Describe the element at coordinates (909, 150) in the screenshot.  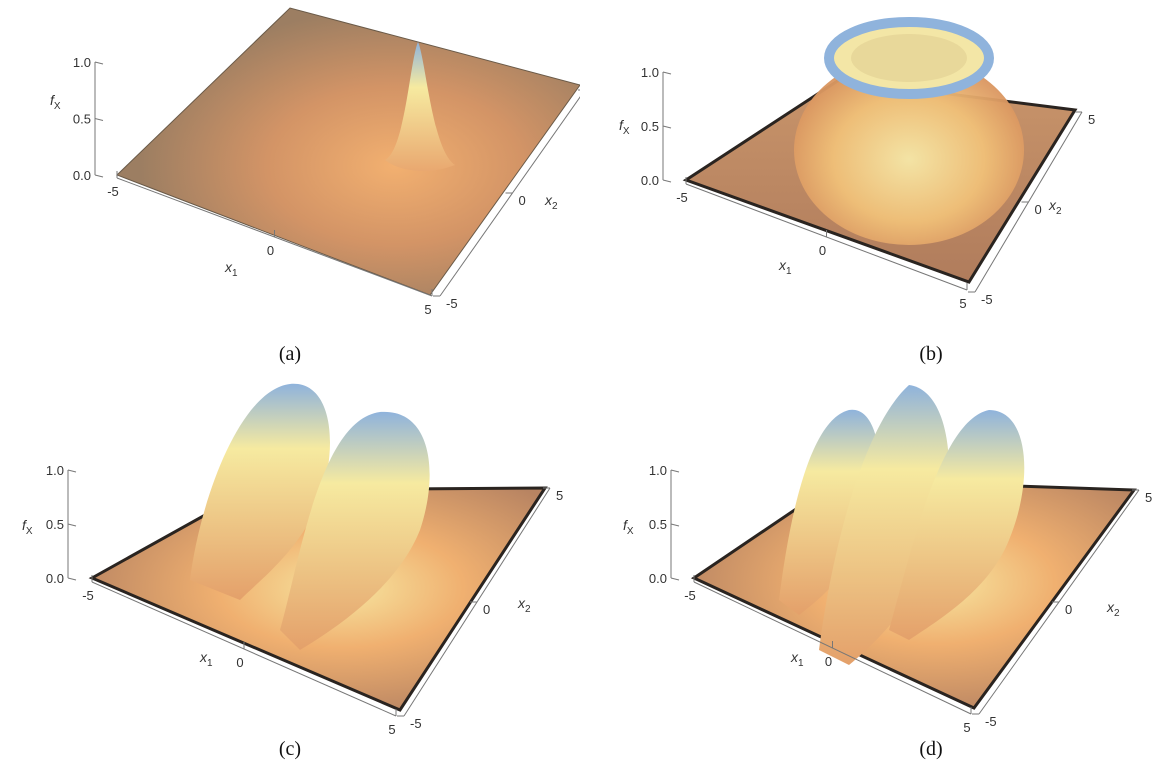
I see `surface-ring-body` at that location.